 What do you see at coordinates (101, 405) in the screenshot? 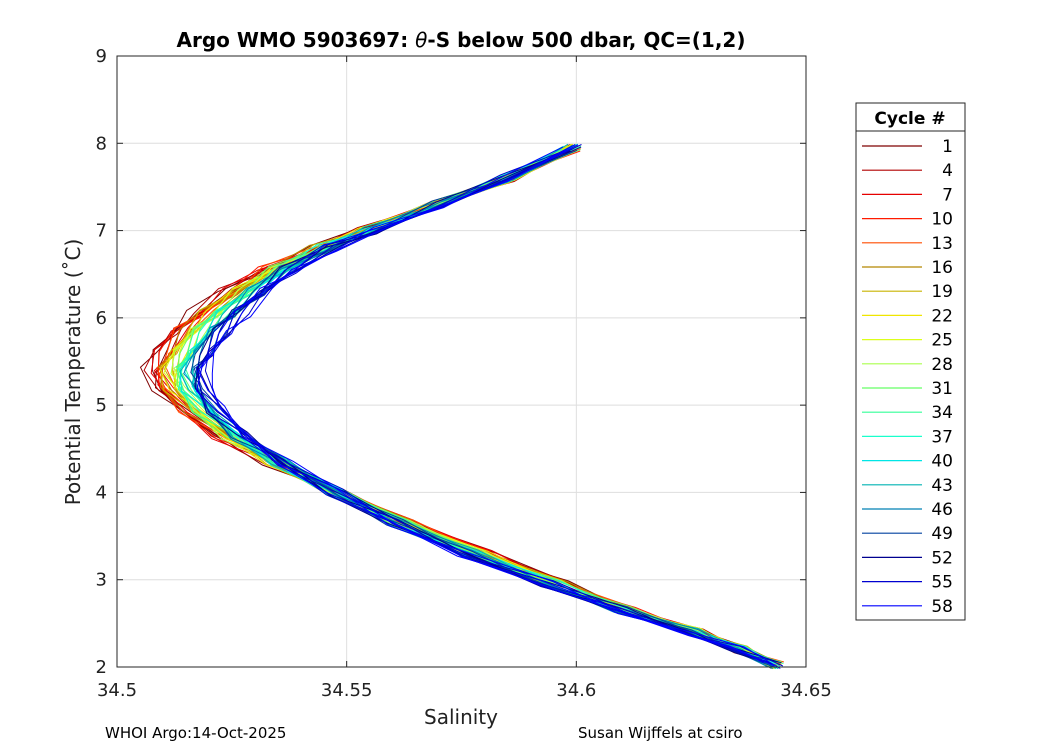
I see `y-tick-label: 5` at bounding box center [101, 405].